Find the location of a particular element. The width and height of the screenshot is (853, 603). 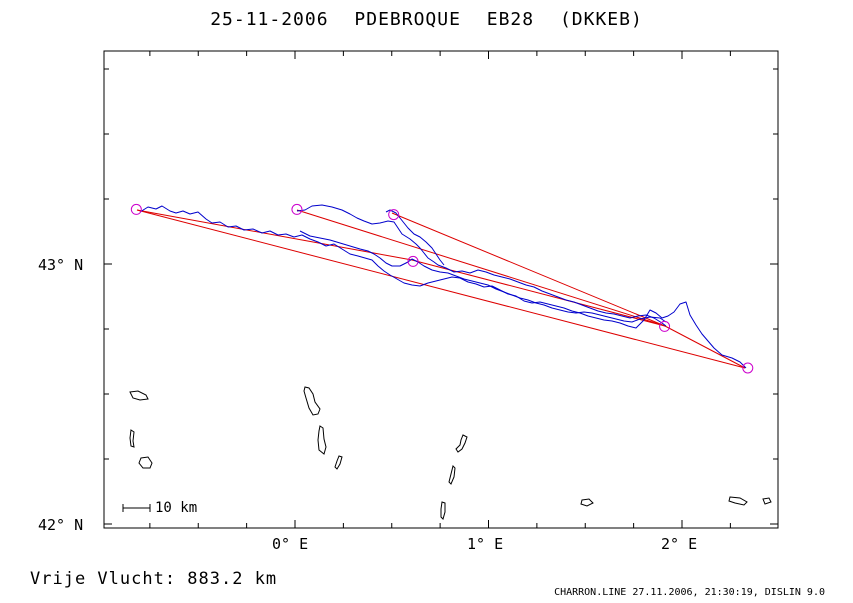

x-tick-label-1: 1° E is located at coordinates (485, 544).